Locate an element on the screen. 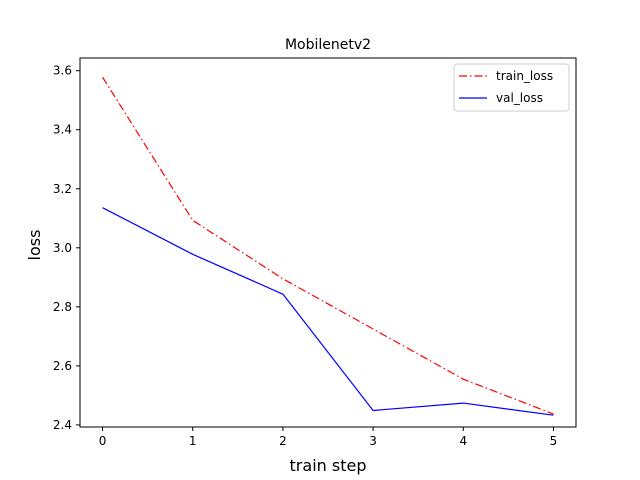 The height and width of the screenshot is (480, 640). legend-box is located at coordinates (511, 87).